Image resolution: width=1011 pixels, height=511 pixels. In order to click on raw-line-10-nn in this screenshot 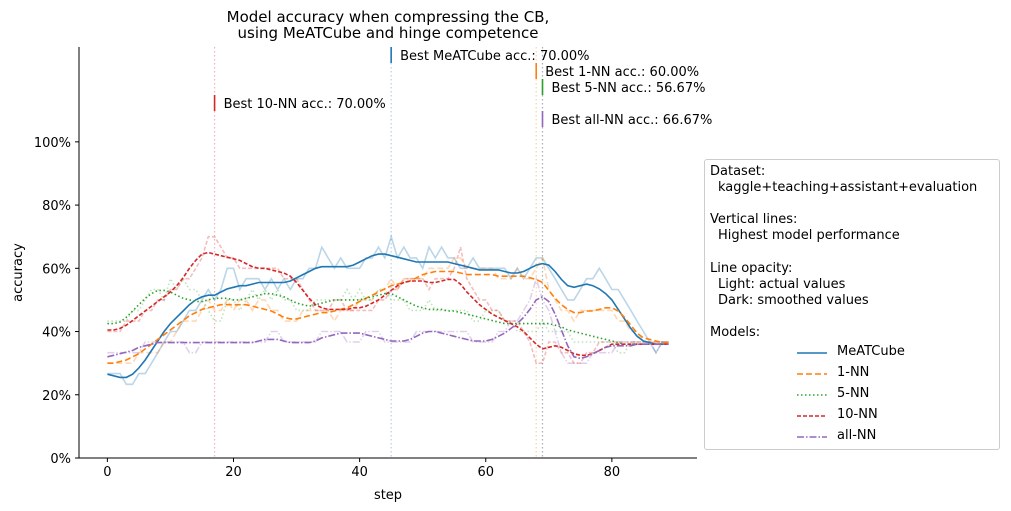, I will do `click(388, 299)`.